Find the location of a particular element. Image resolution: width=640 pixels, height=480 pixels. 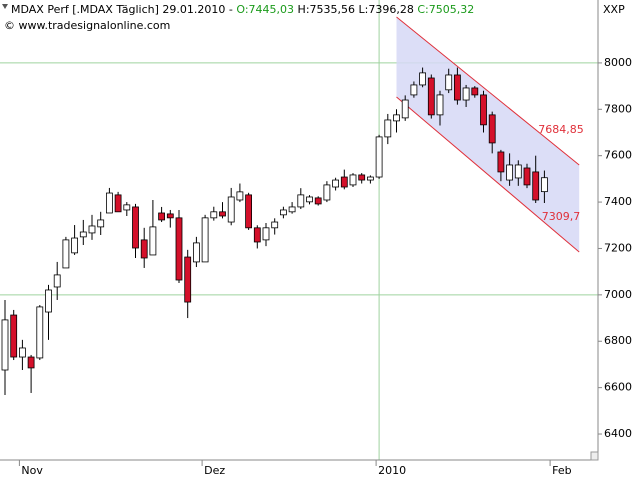

axis-label: XXP is located at coordinates (614, 9).